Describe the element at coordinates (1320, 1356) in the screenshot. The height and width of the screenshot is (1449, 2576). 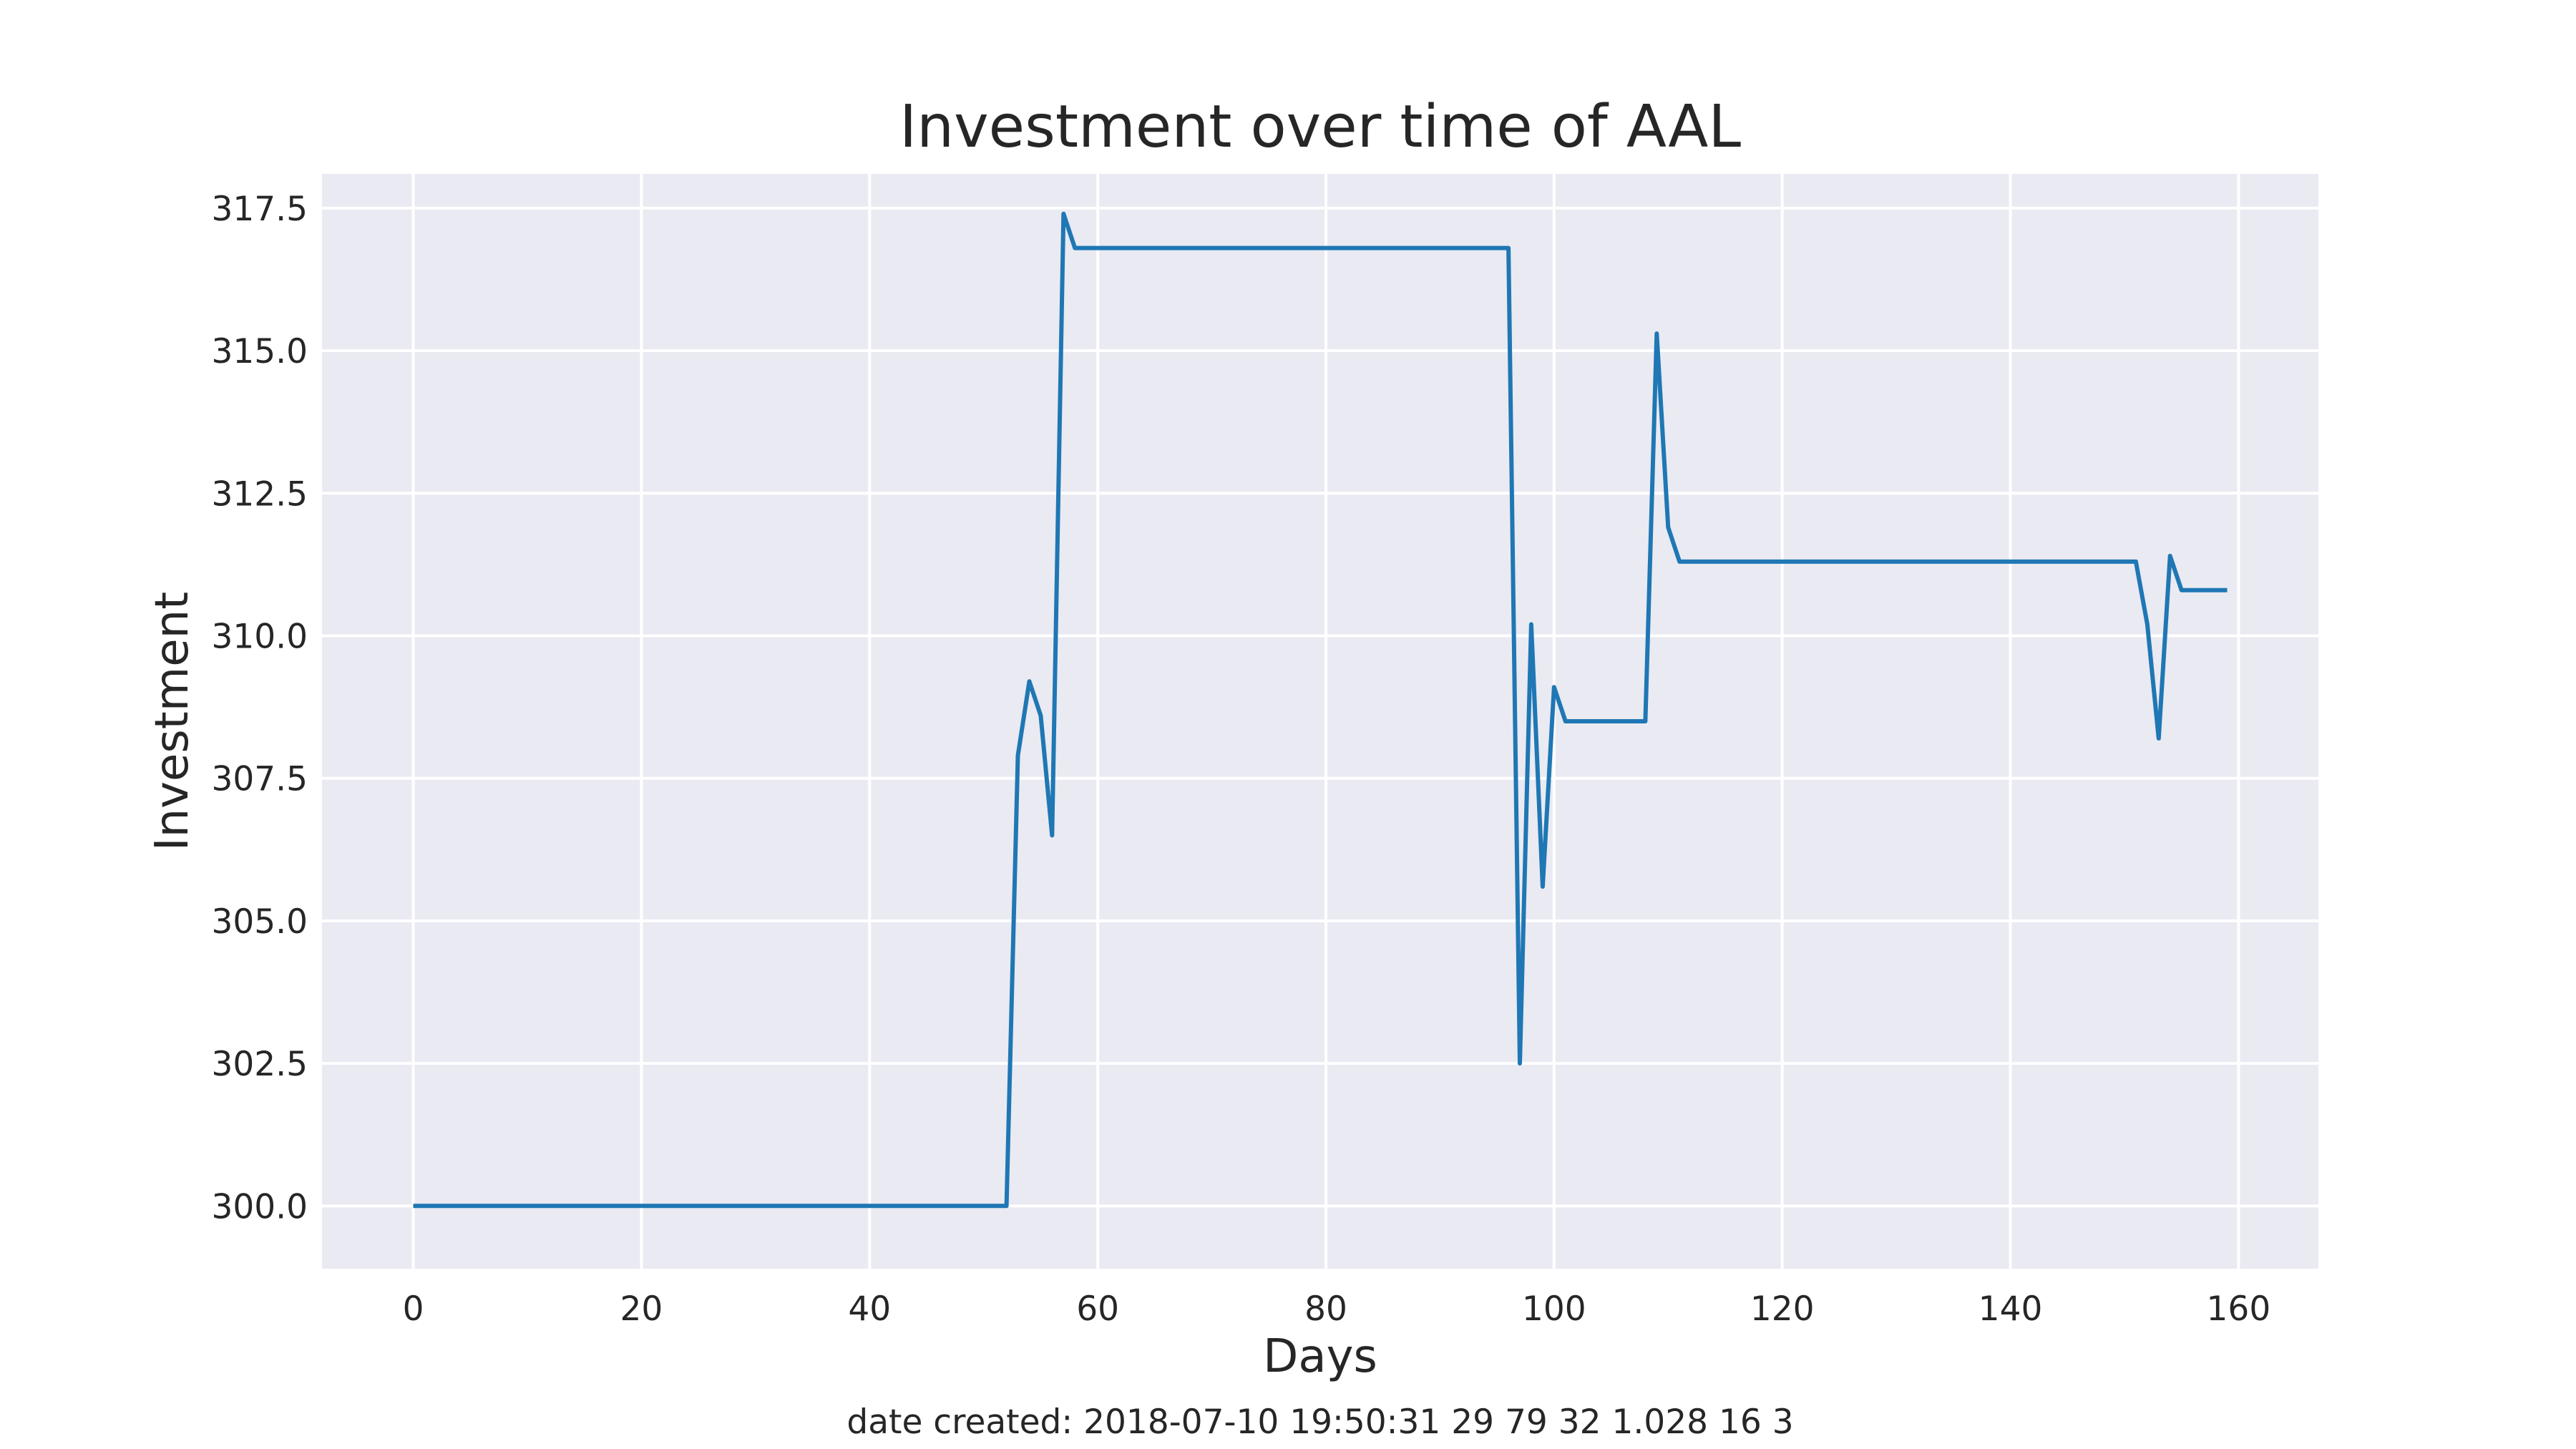
I see `x-axis-label: Days` at that location.